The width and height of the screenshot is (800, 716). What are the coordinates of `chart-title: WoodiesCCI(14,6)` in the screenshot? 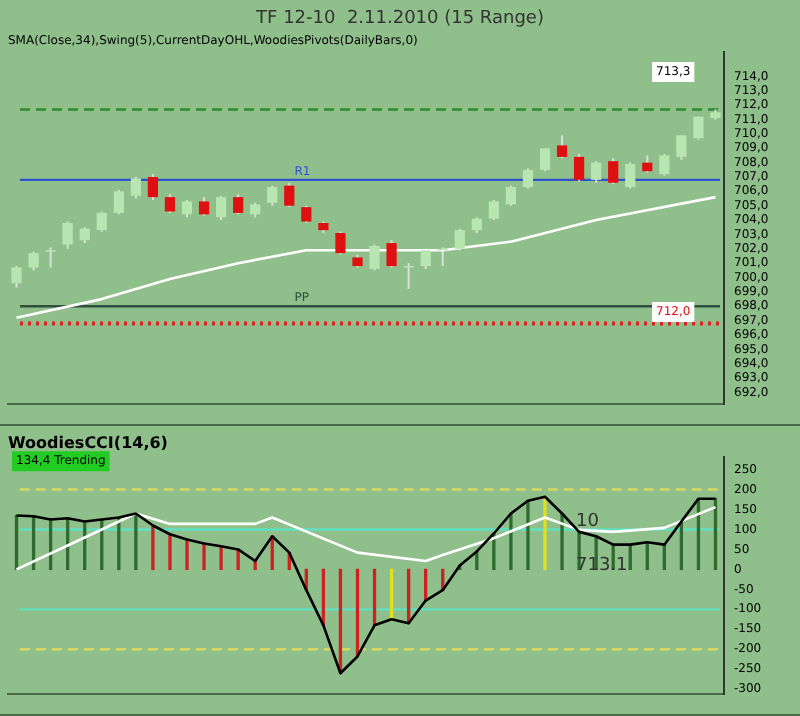 It's located at (88, 442).